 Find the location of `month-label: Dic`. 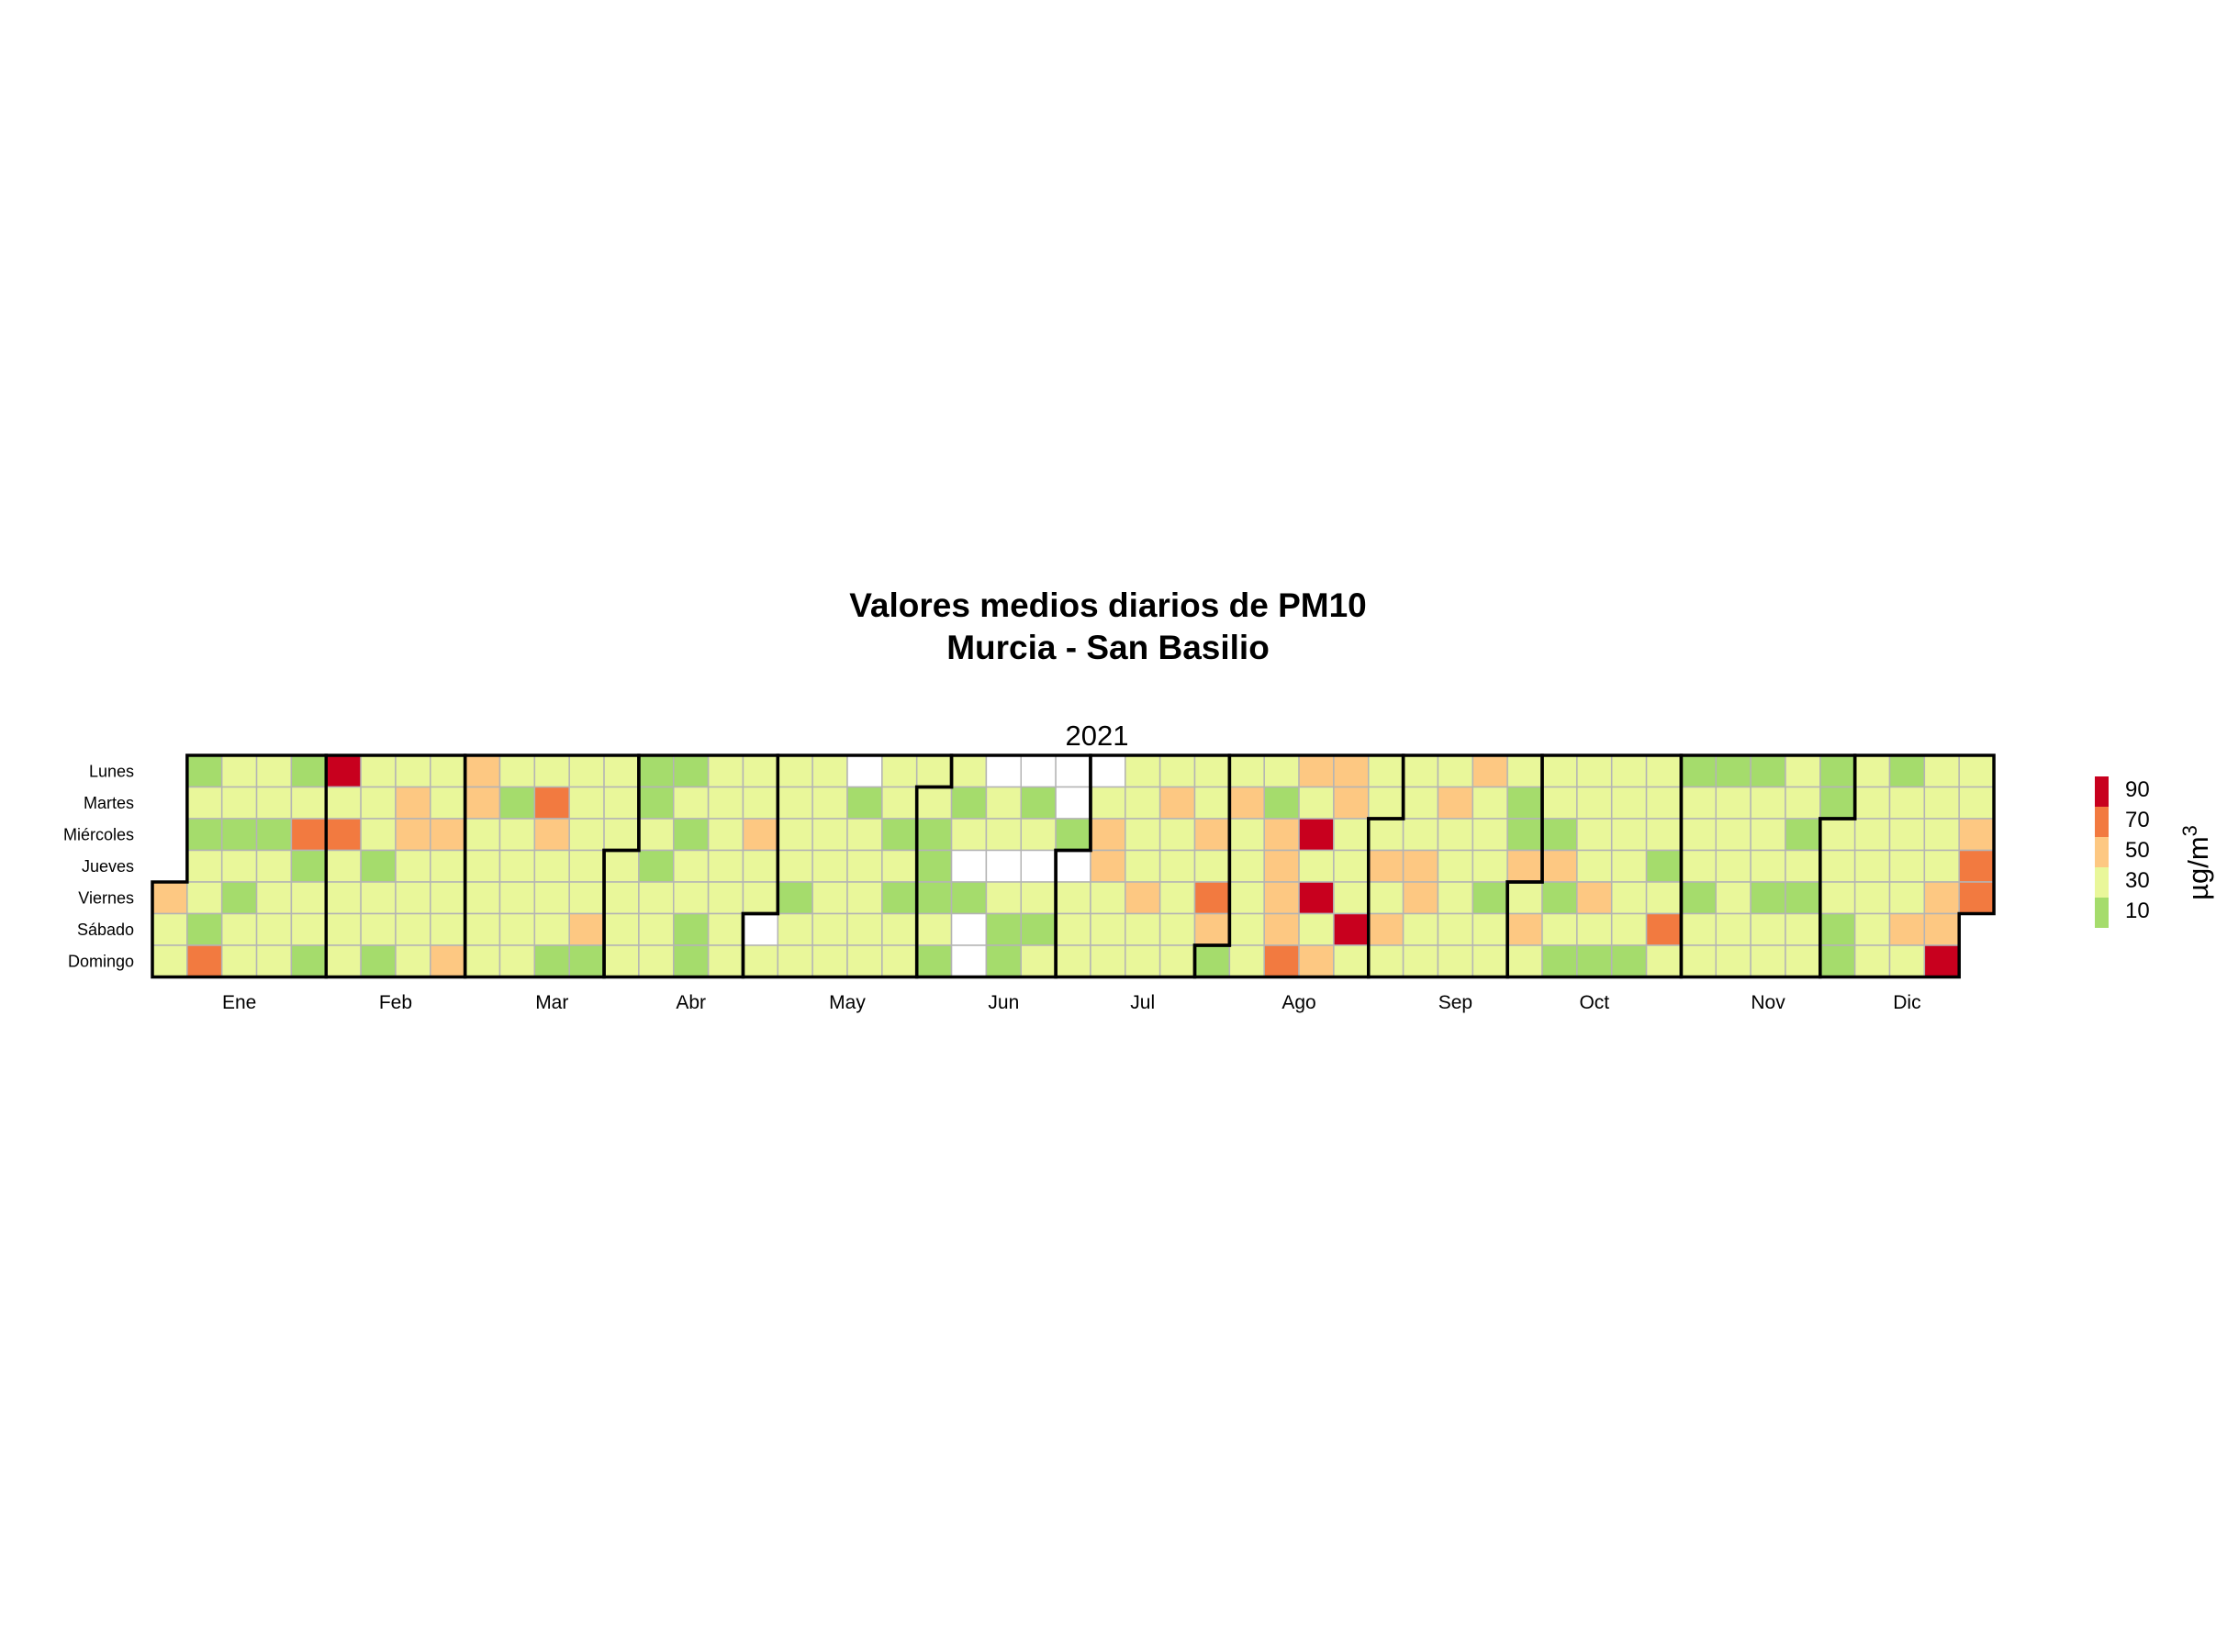

month-label: Dic is located at coordinates (1906, 1003).